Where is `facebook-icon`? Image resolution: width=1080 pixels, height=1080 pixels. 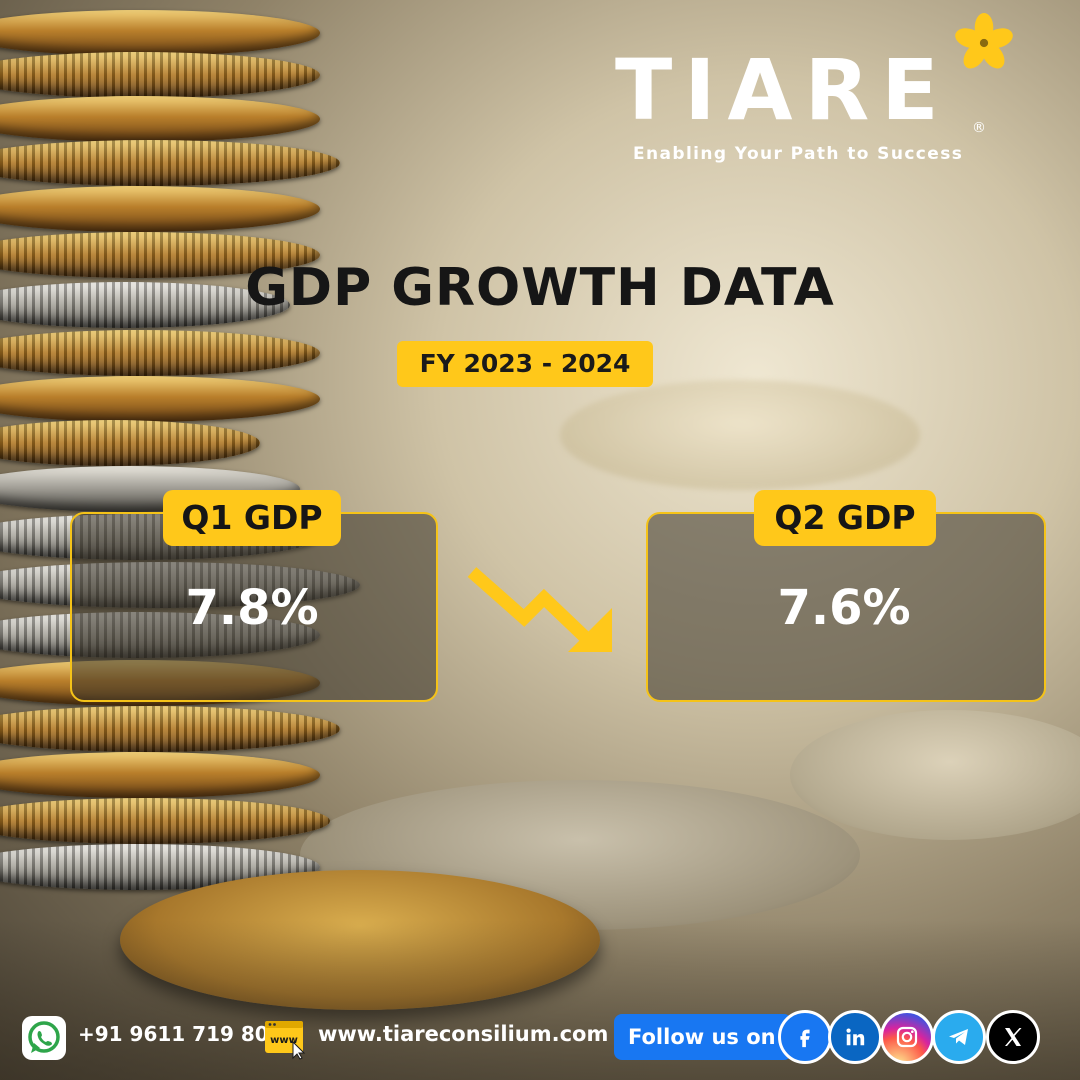
facebook-icon is located at coordinates (805, 1037).